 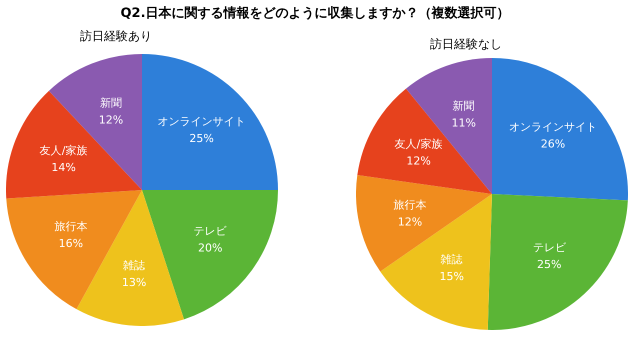 I want to click on data-label: 13%, so click(x=134, y=282).